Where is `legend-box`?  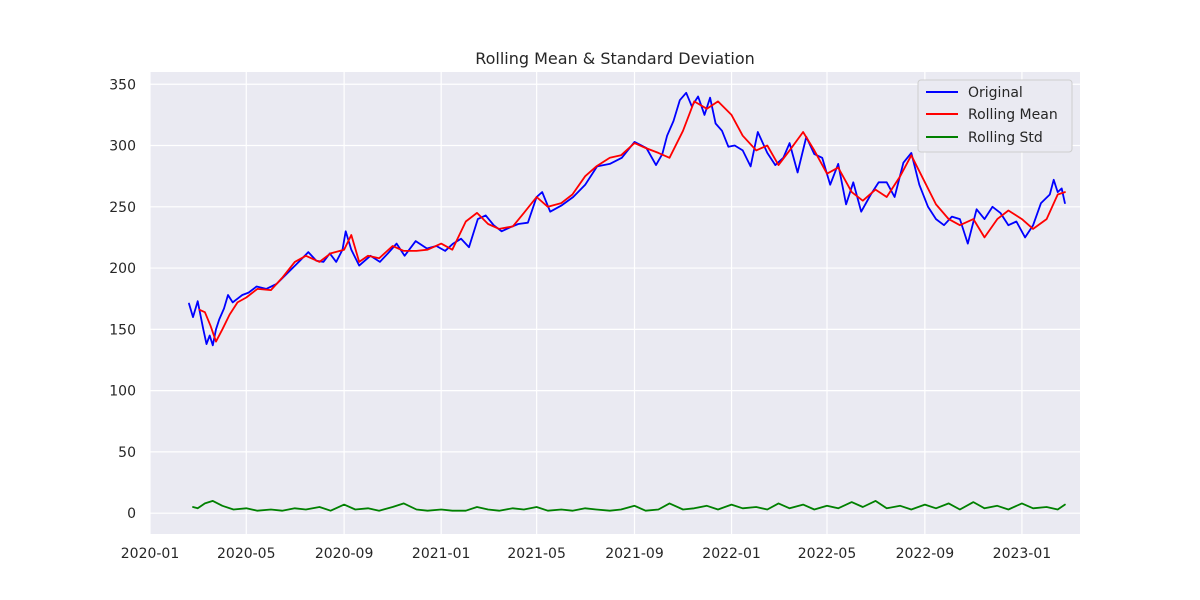 legend-box is located at coordinates (995, 116).